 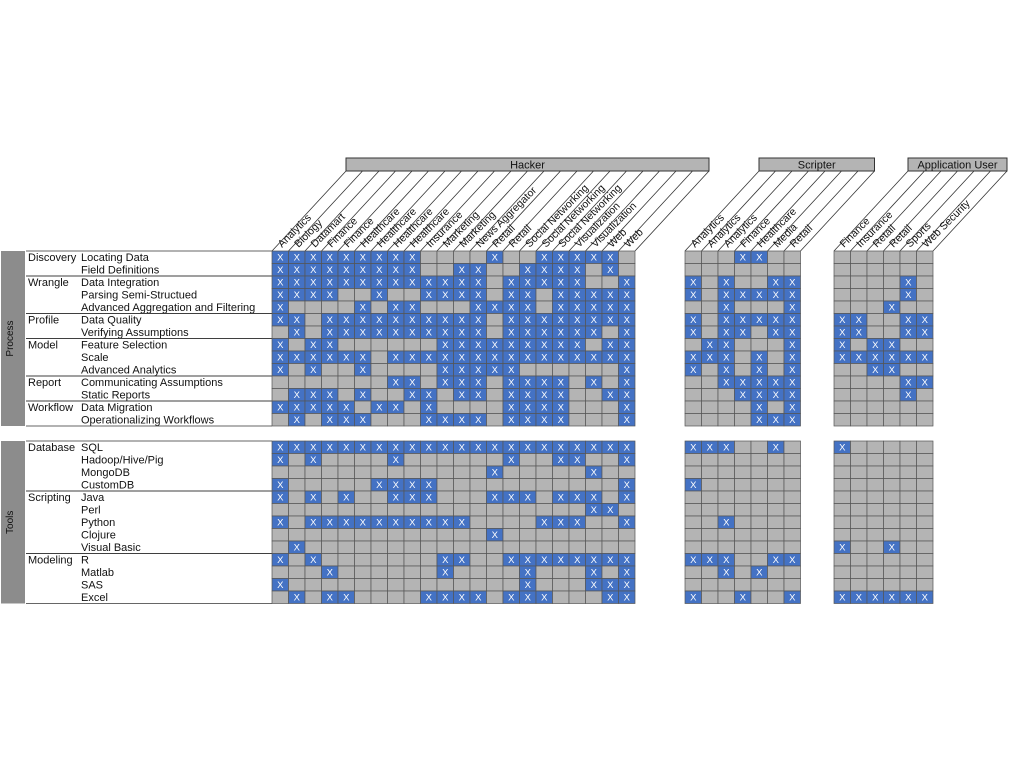 I want to click on row-label-perl: Perl, so click(x=91, y=511).